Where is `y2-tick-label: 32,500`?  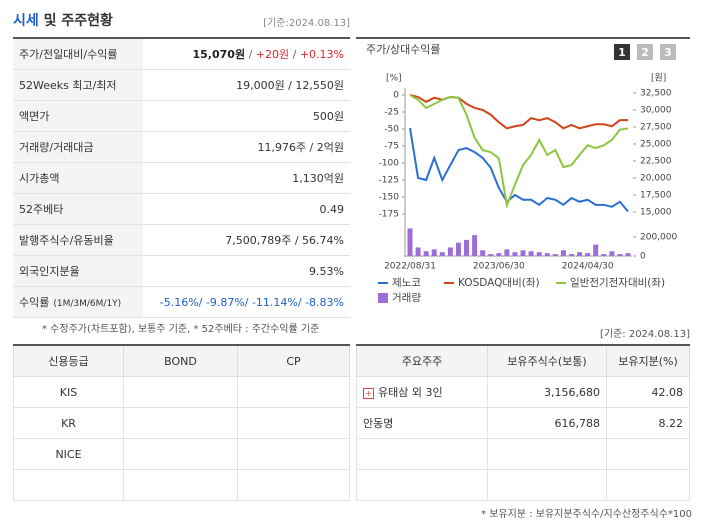
y2-tick-label: 32,500 is located at coordinates (656, 93).